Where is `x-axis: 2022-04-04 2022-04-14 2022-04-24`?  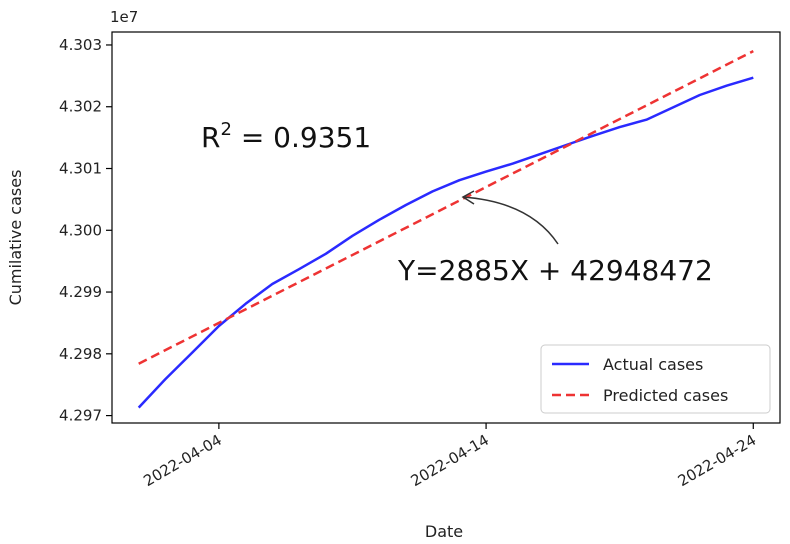 x-axis: 2022-04-04 2022-04-14 2022-04-24 is located at coordinates (449, 456).